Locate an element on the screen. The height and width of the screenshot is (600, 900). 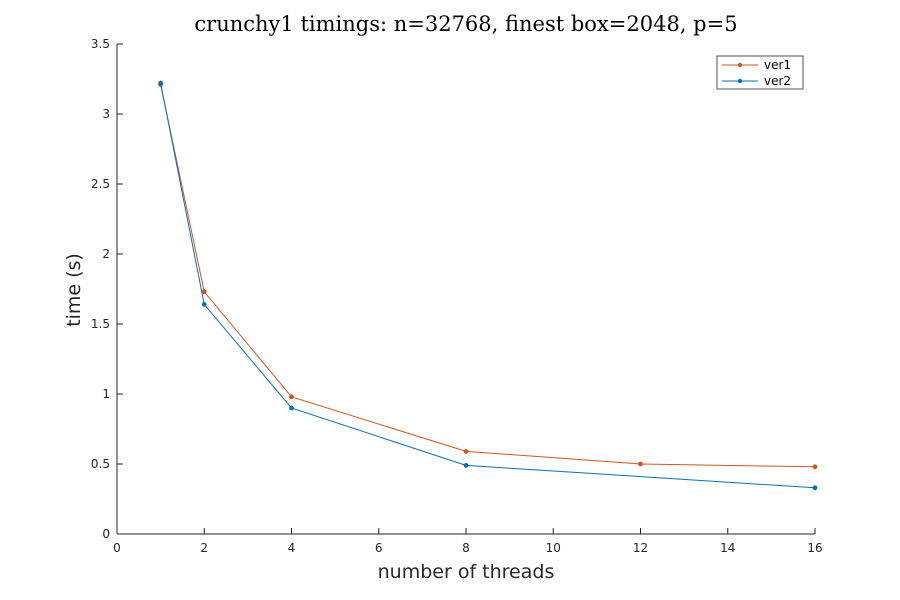
legend: ver1 ver2 is located at coordinates (760, 72).